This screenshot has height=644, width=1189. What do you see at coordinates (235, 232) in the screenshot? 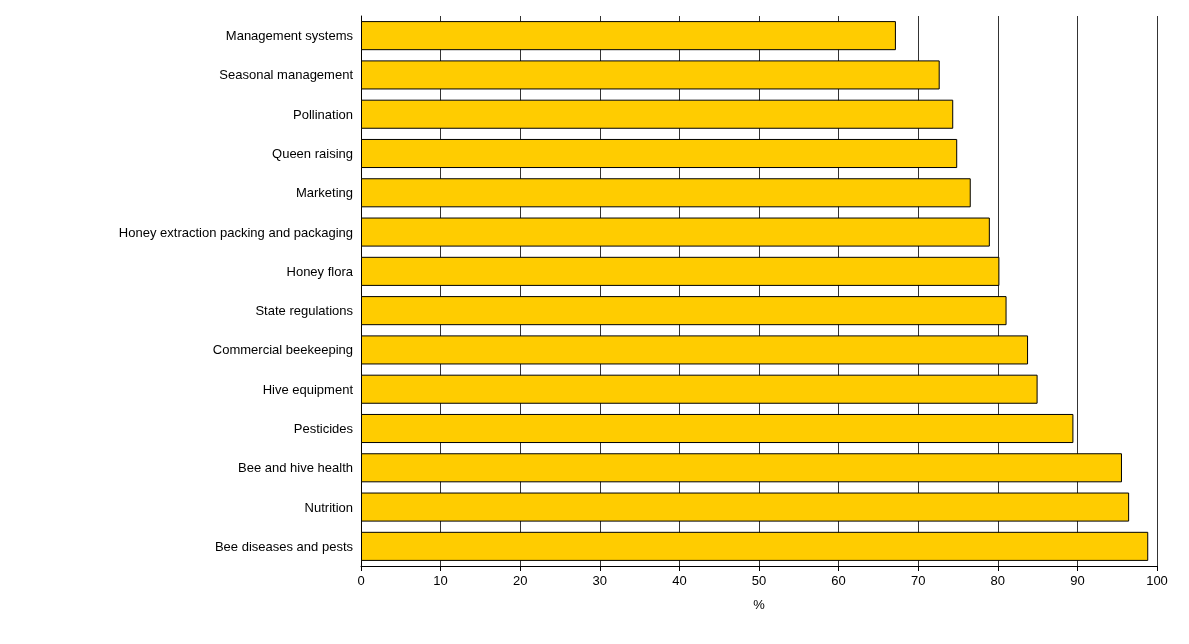
I see `y-tick-label: Honey extraction packing and packaging` at bounding box center [235, 232].